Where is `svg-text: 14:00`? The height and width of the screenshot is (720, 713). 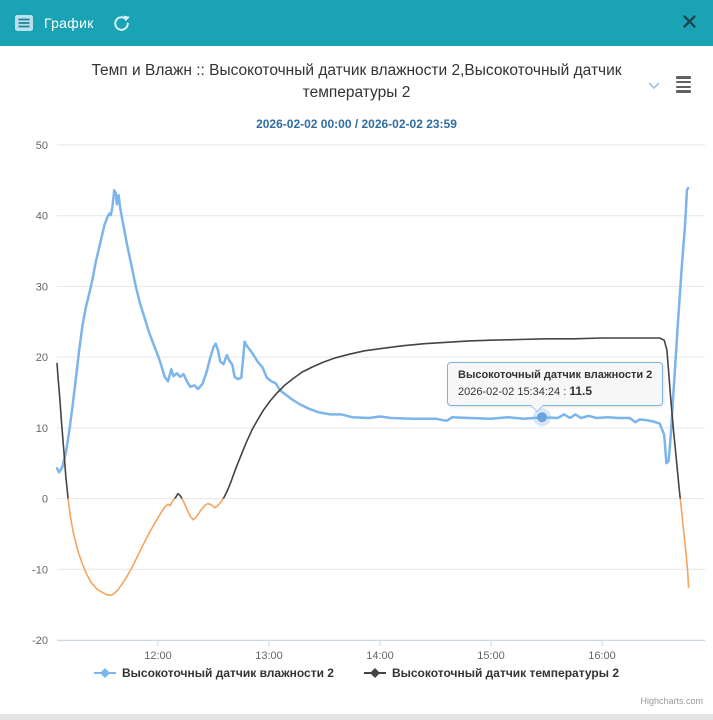 svg-text: 14:00 is located at coordinates (380, 656).